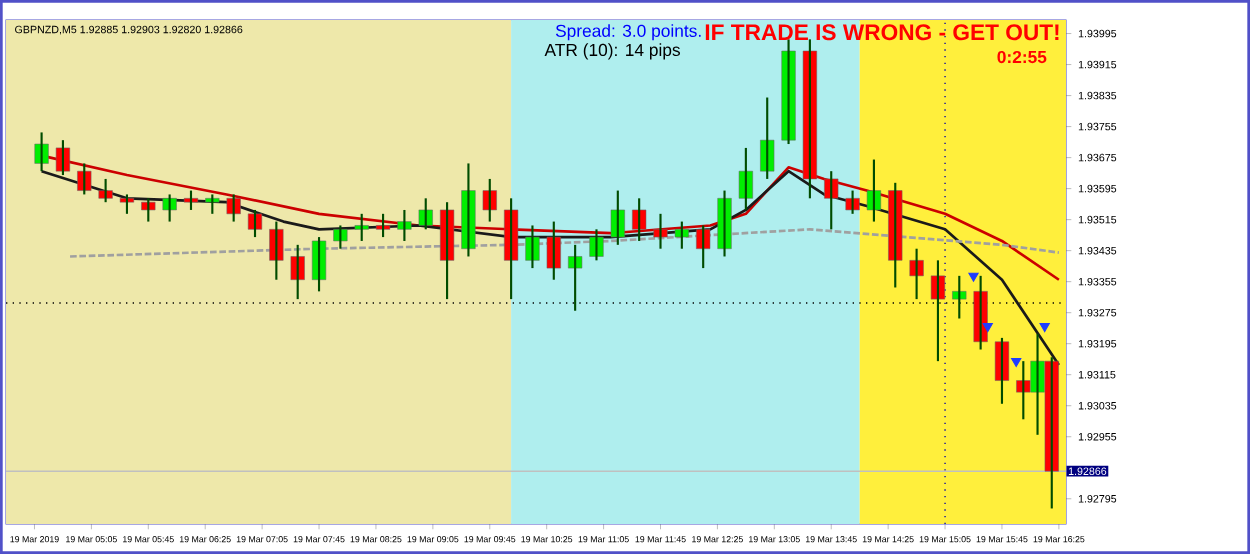 This screenshot has height=554, width=1250. Describe the element at coordinates (628, 32) in the screenshot. I see `annotation: Spread: 3.0 points.` at that location.